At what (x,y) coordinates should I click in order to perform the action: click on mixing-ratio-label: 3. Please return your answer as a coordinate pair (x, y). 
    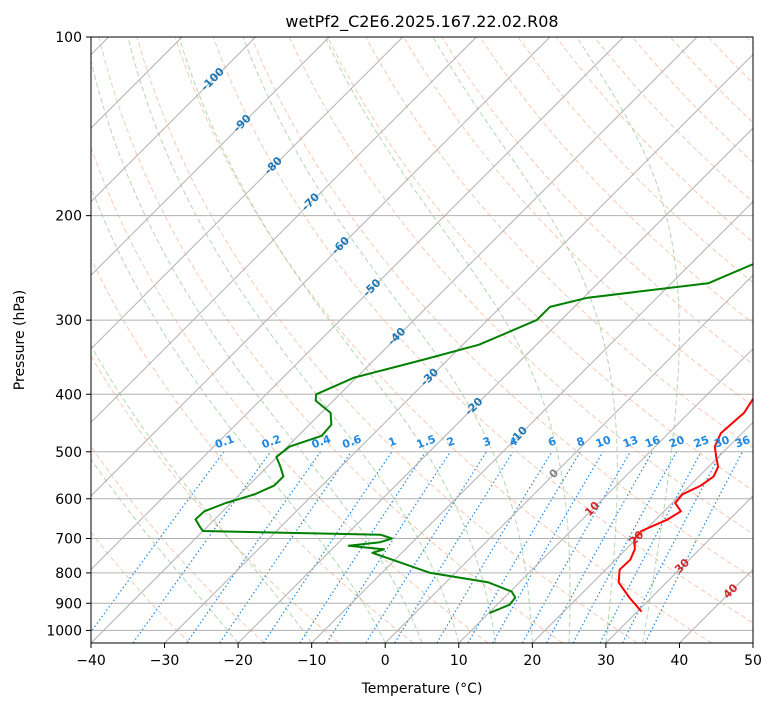
    Looking at the image, I should click on (487, 441).